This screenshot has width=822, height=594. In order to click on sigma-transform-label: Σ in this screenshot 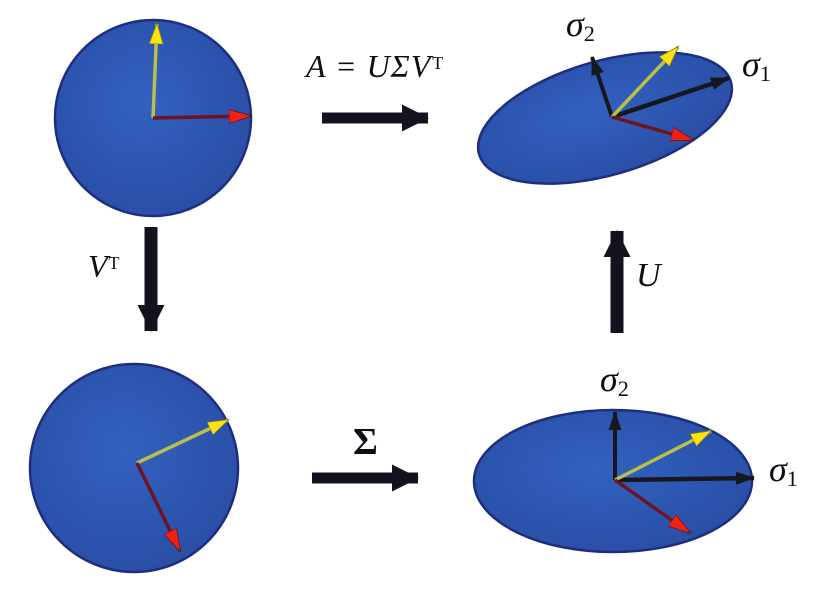, I will do `click(365, 442)`.